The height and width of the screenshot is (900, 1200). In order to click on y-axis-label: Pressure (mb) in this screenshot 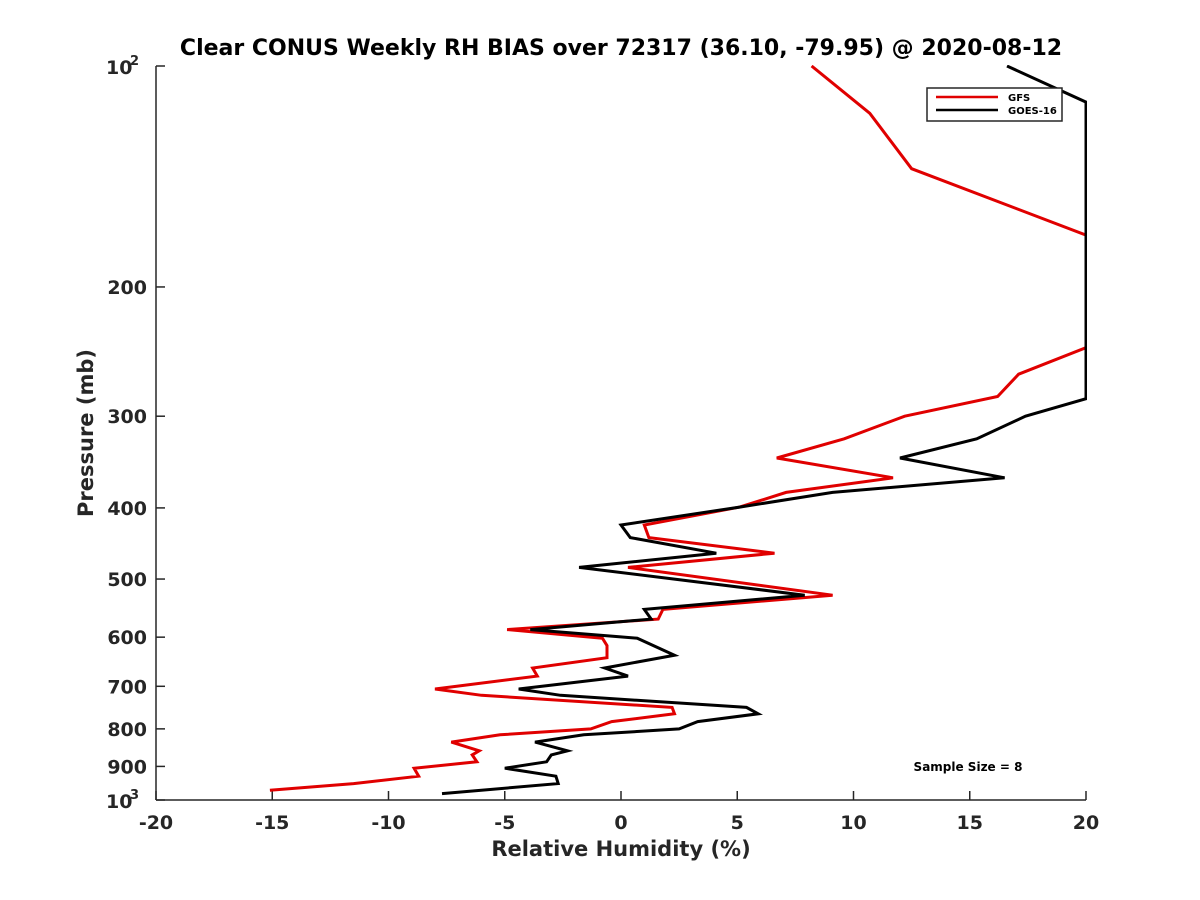, I will do `click(86, 433)`.